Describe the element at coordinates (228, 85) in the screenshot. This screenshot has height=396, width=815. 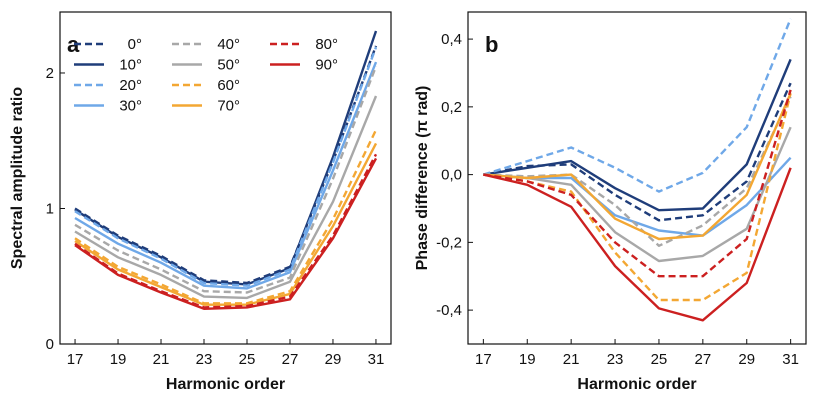
I see `legend-entry-label: 60°` at that location.